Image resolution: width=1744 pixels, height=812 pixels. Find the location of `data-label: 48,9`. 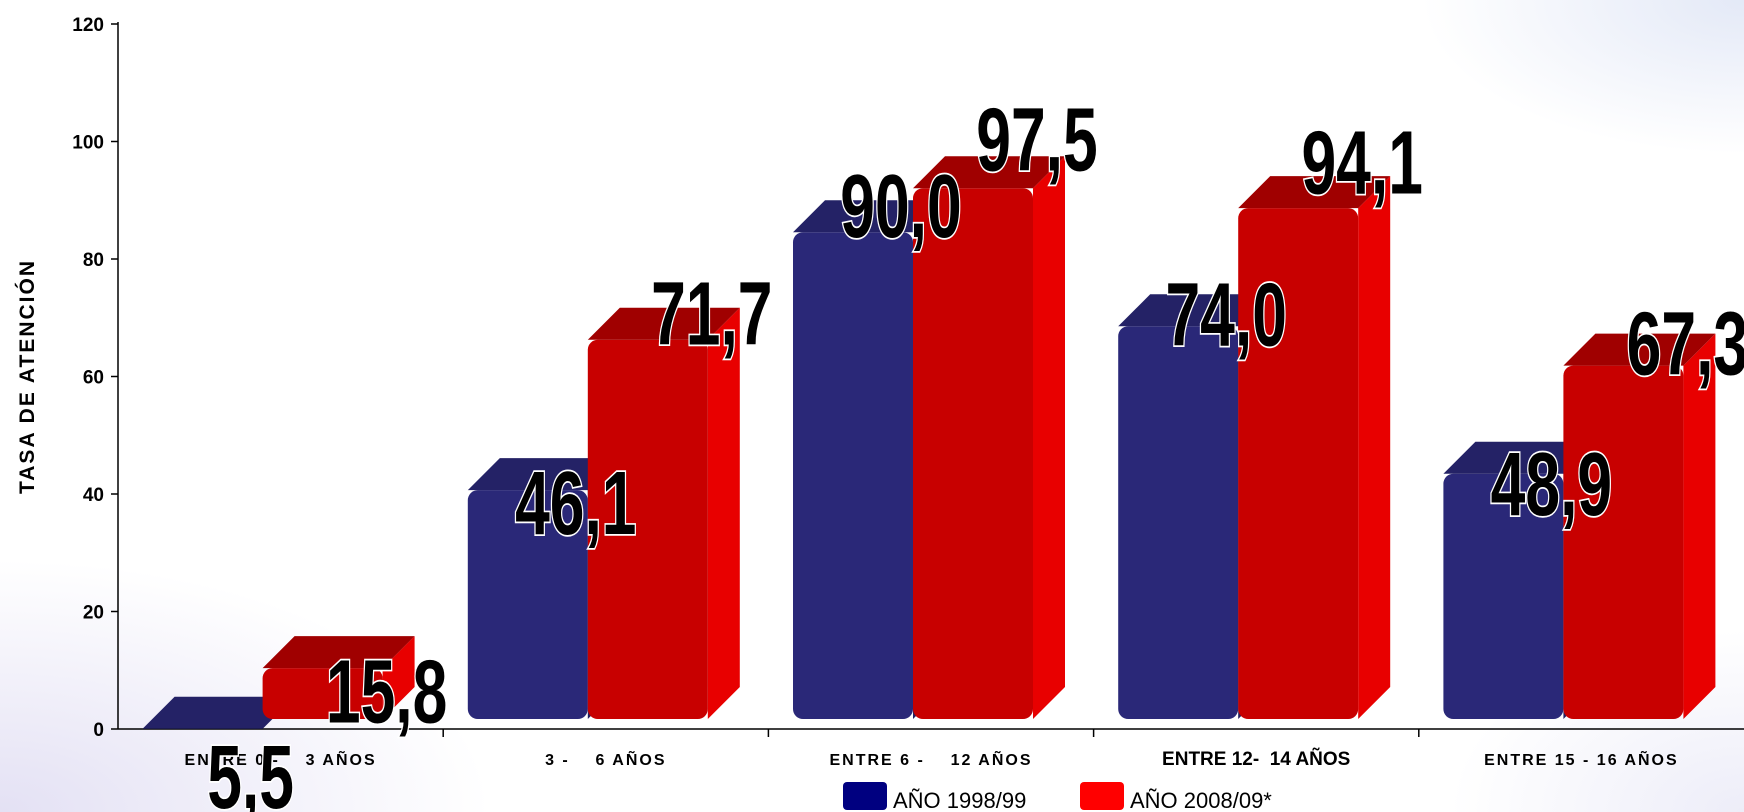

data-label: 48,9 is located at coordinates (1551, 485).